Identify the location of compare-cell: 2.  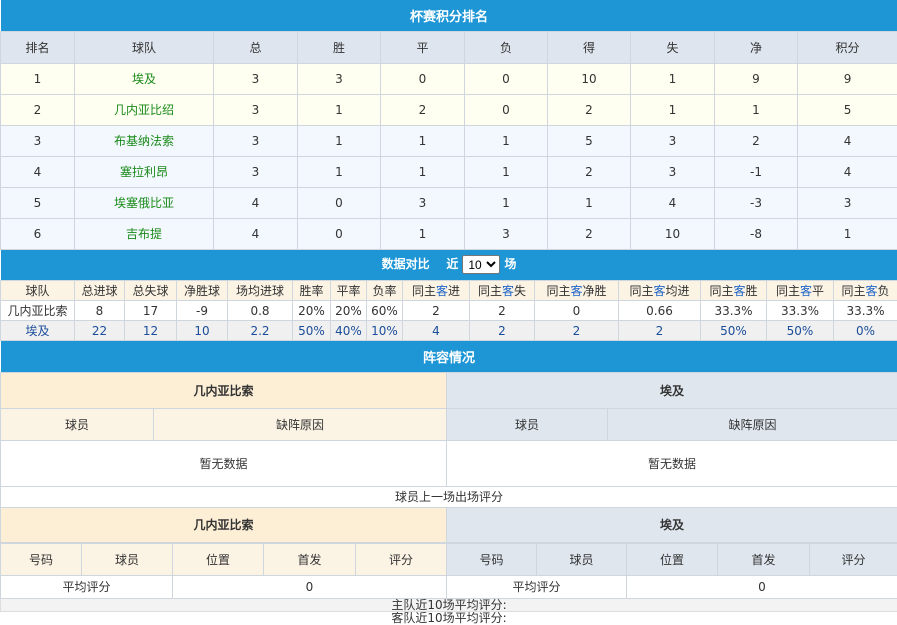
(502, 331).